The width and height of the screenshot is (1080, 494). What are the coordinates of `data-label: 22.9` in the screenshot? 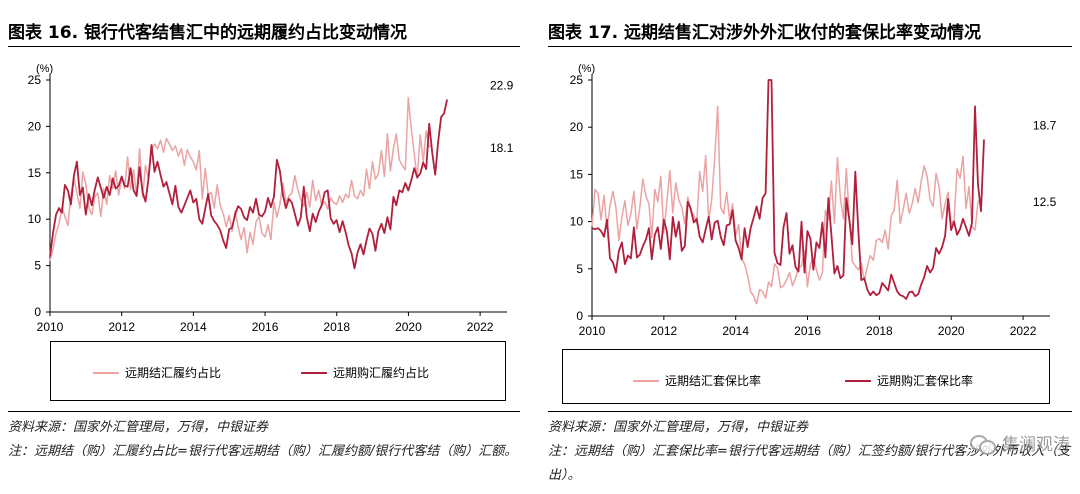 It's located at (502, 85).